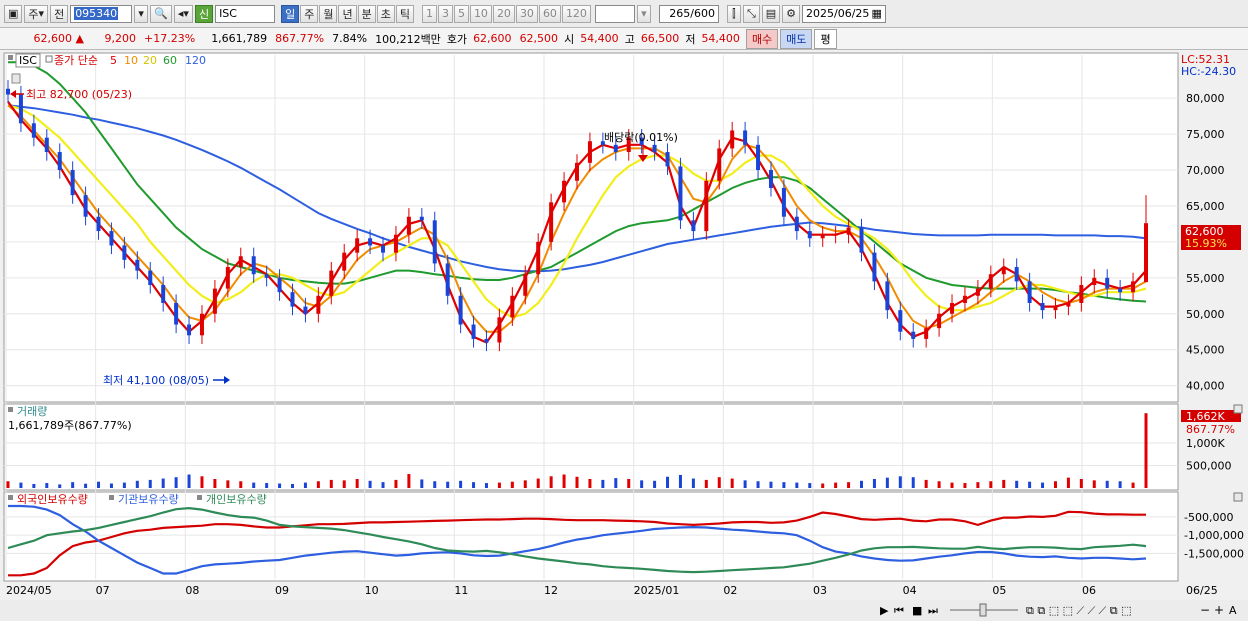 Image resolution: width=1248 pixels, height=621 pixels. I want to click on count-input: 265/600, so click(688, 13).